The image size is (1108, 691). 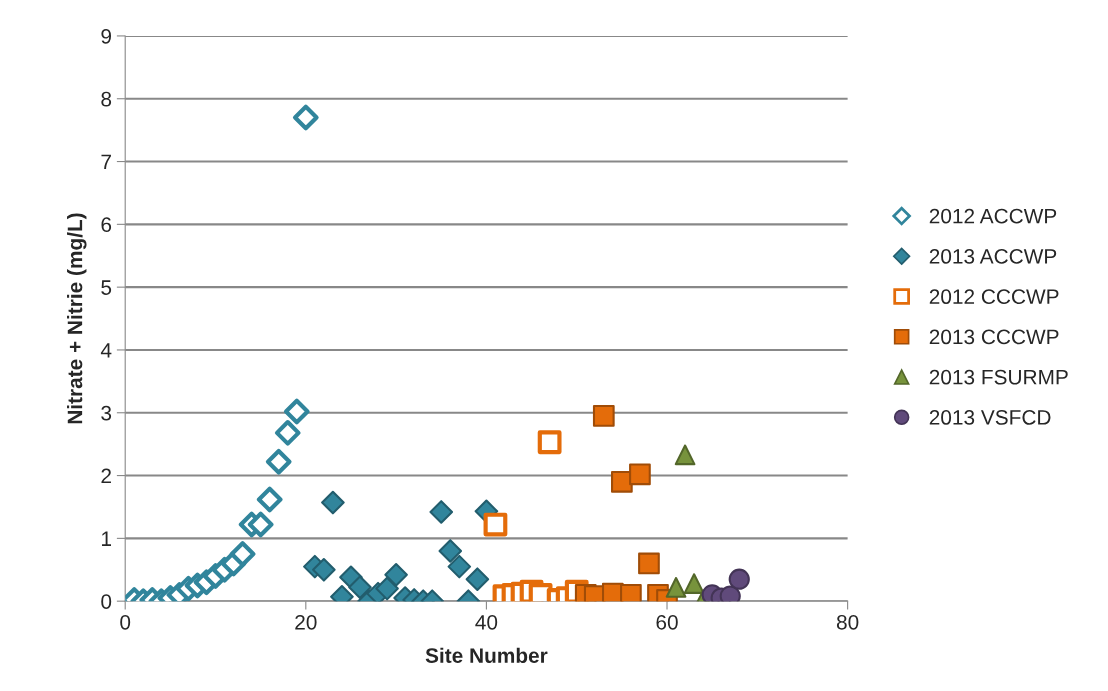 What do you see at coordinates (106, 350) in the screenshot?
I see `y-tick-label: 4` at bounding box center [106, 350].